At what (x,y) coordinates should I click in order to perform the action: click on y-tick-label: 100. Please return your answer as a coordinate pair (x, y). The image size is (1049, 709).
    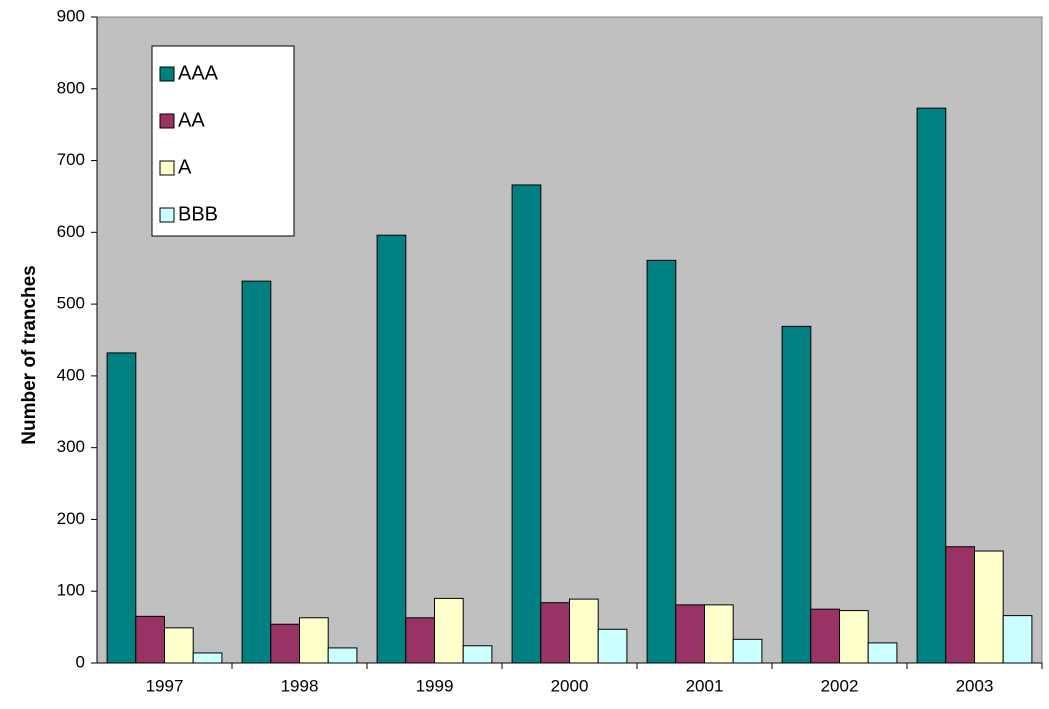
    Looking at the image, I should click on (71, 590).